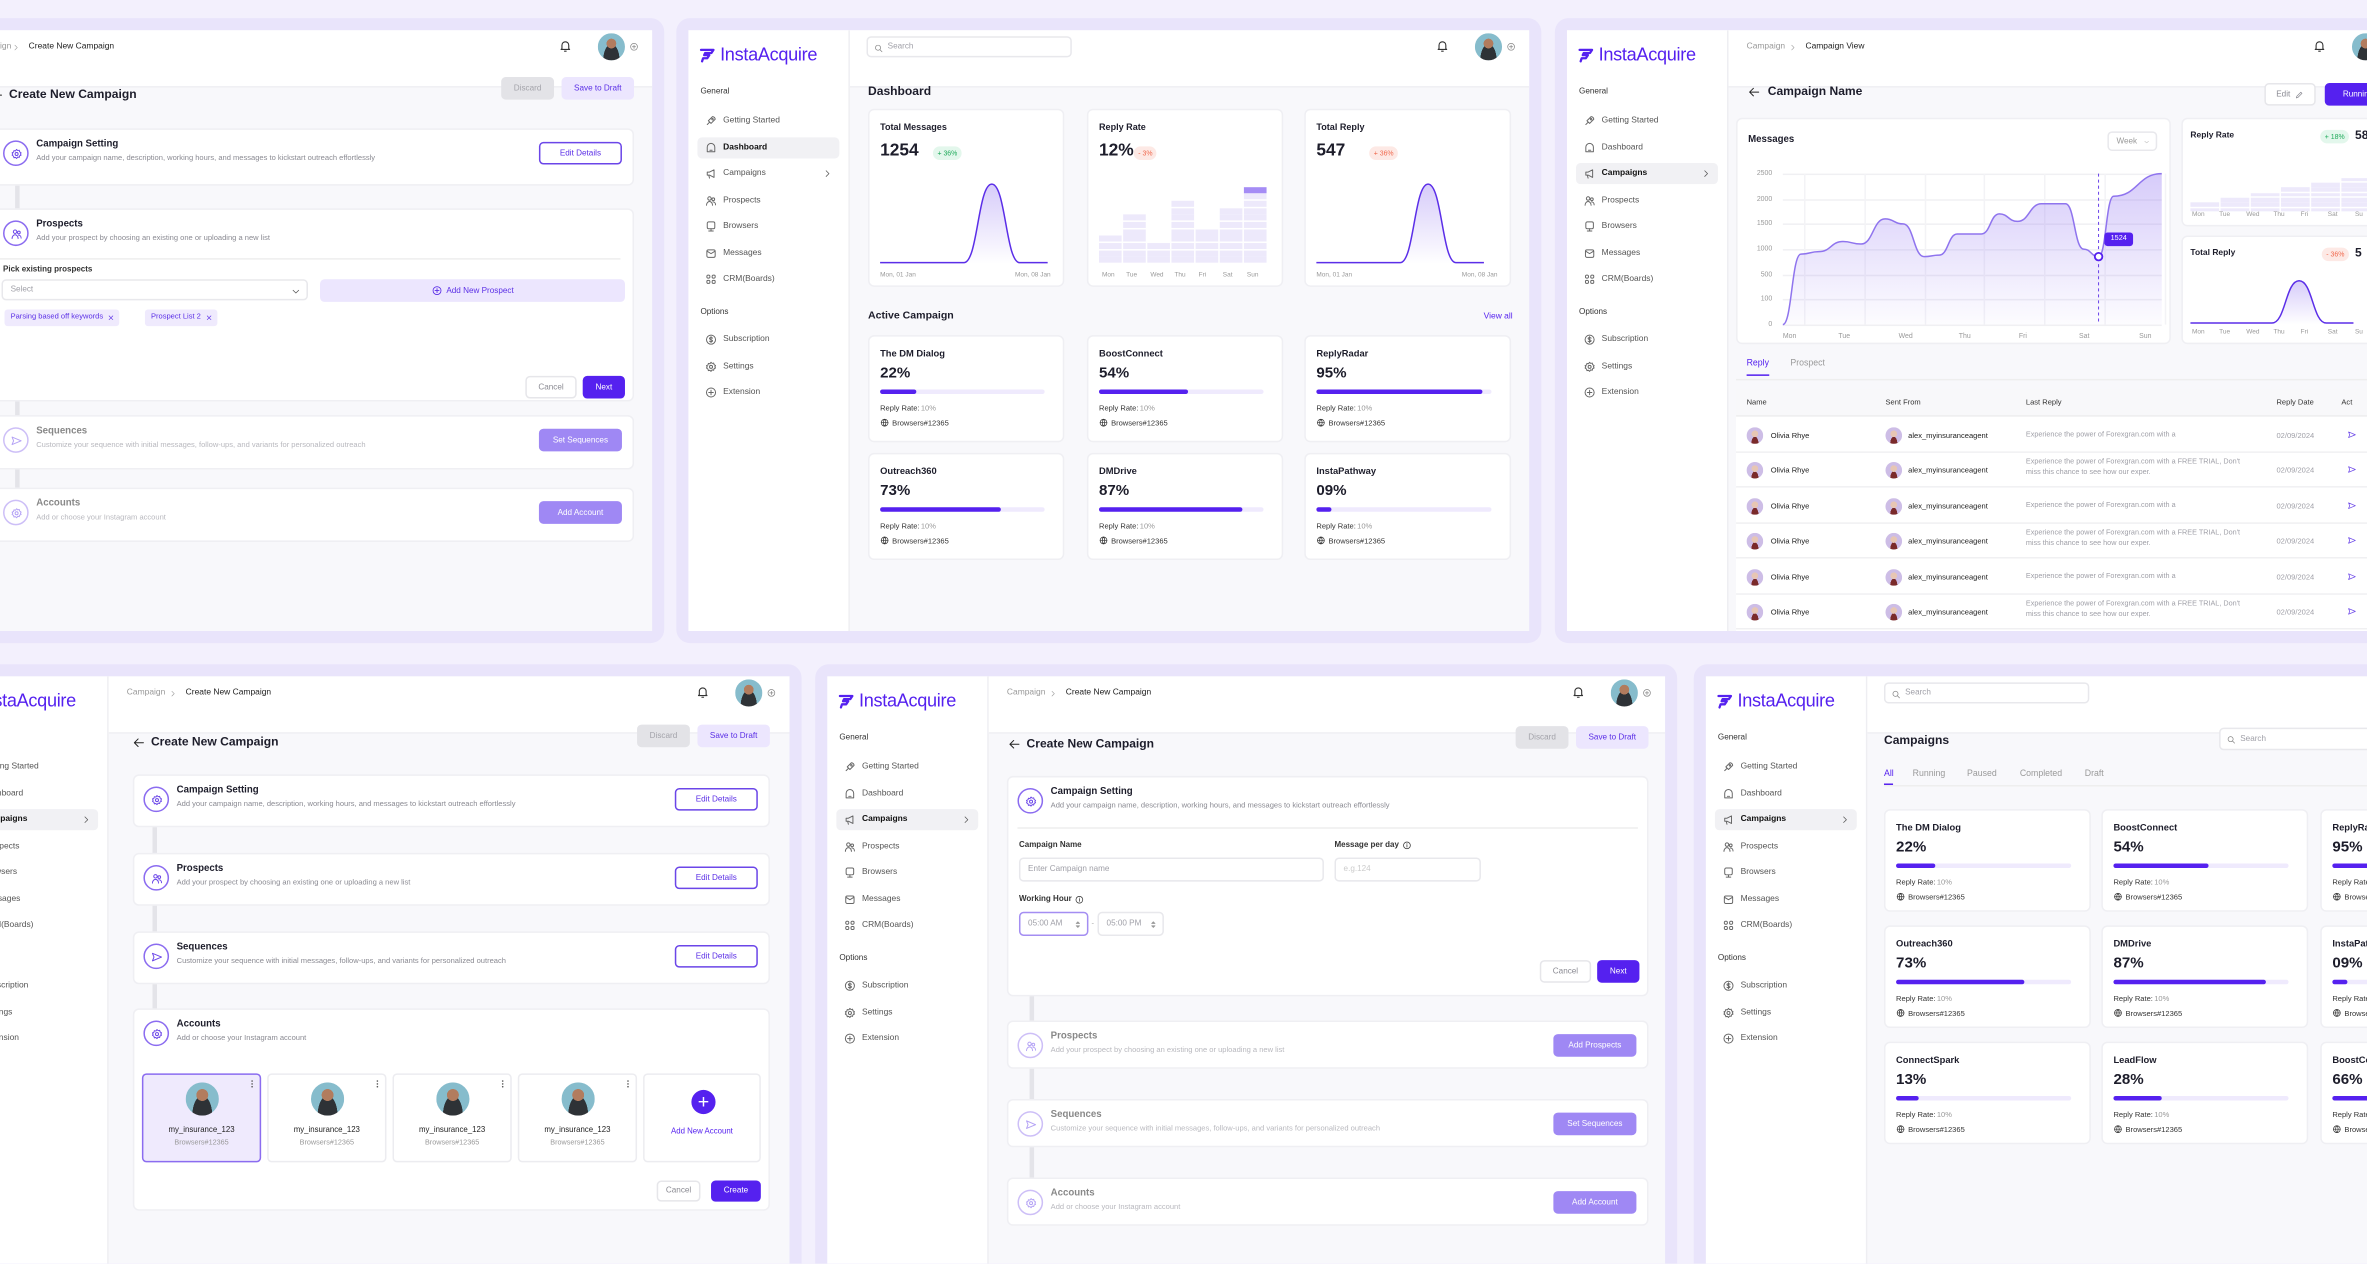  I want to click on prospect-select: Select, so click(154, 290).